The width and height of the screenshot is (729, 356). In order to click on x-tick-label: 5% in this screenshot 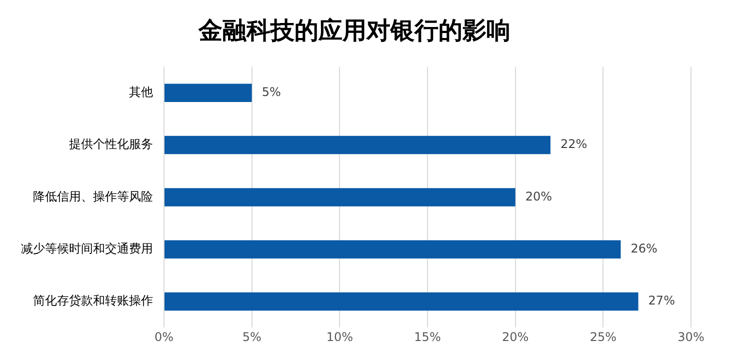, I will do `click(252, 337)`.